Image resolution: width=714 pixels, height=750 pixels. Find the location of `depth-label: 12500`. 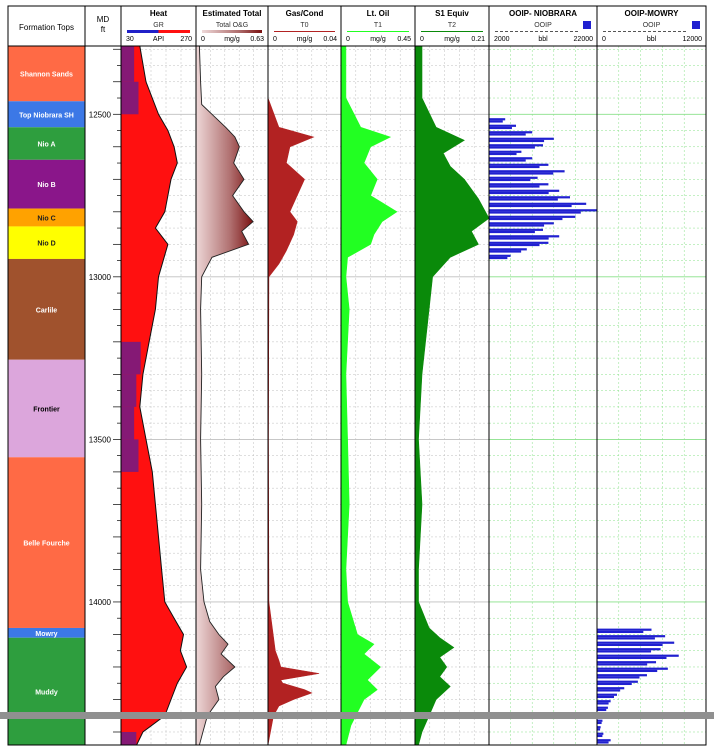

depth-label: 12500 is located at coordinates (100, 114).